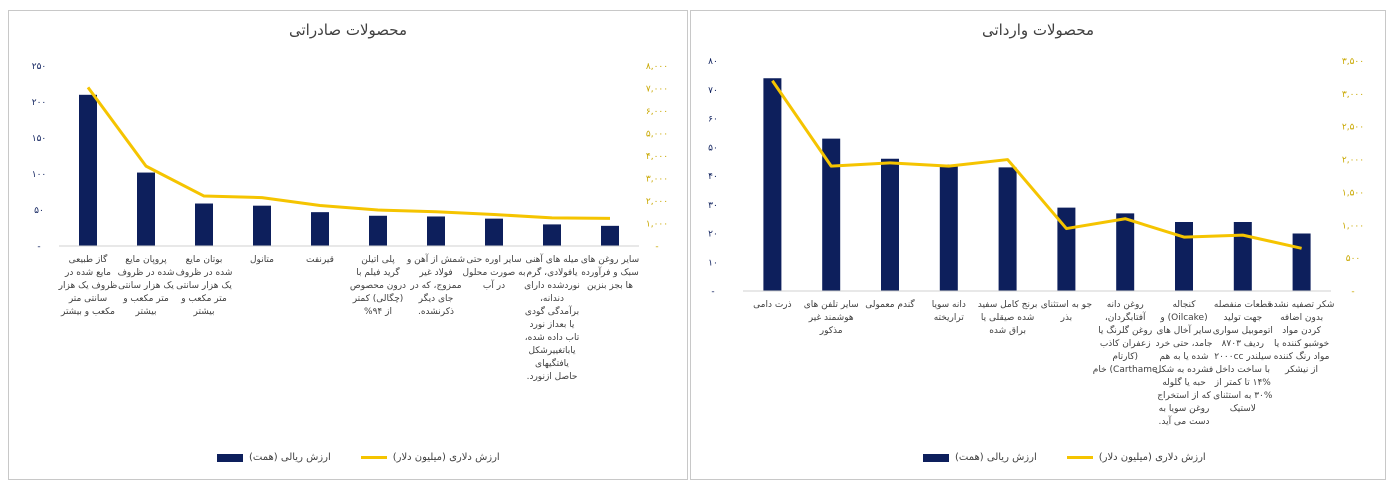 Image resolution: width=1397 pixels, height=491 pixels. I want to click on category-label: گندم معمولی, so click(890, 304).